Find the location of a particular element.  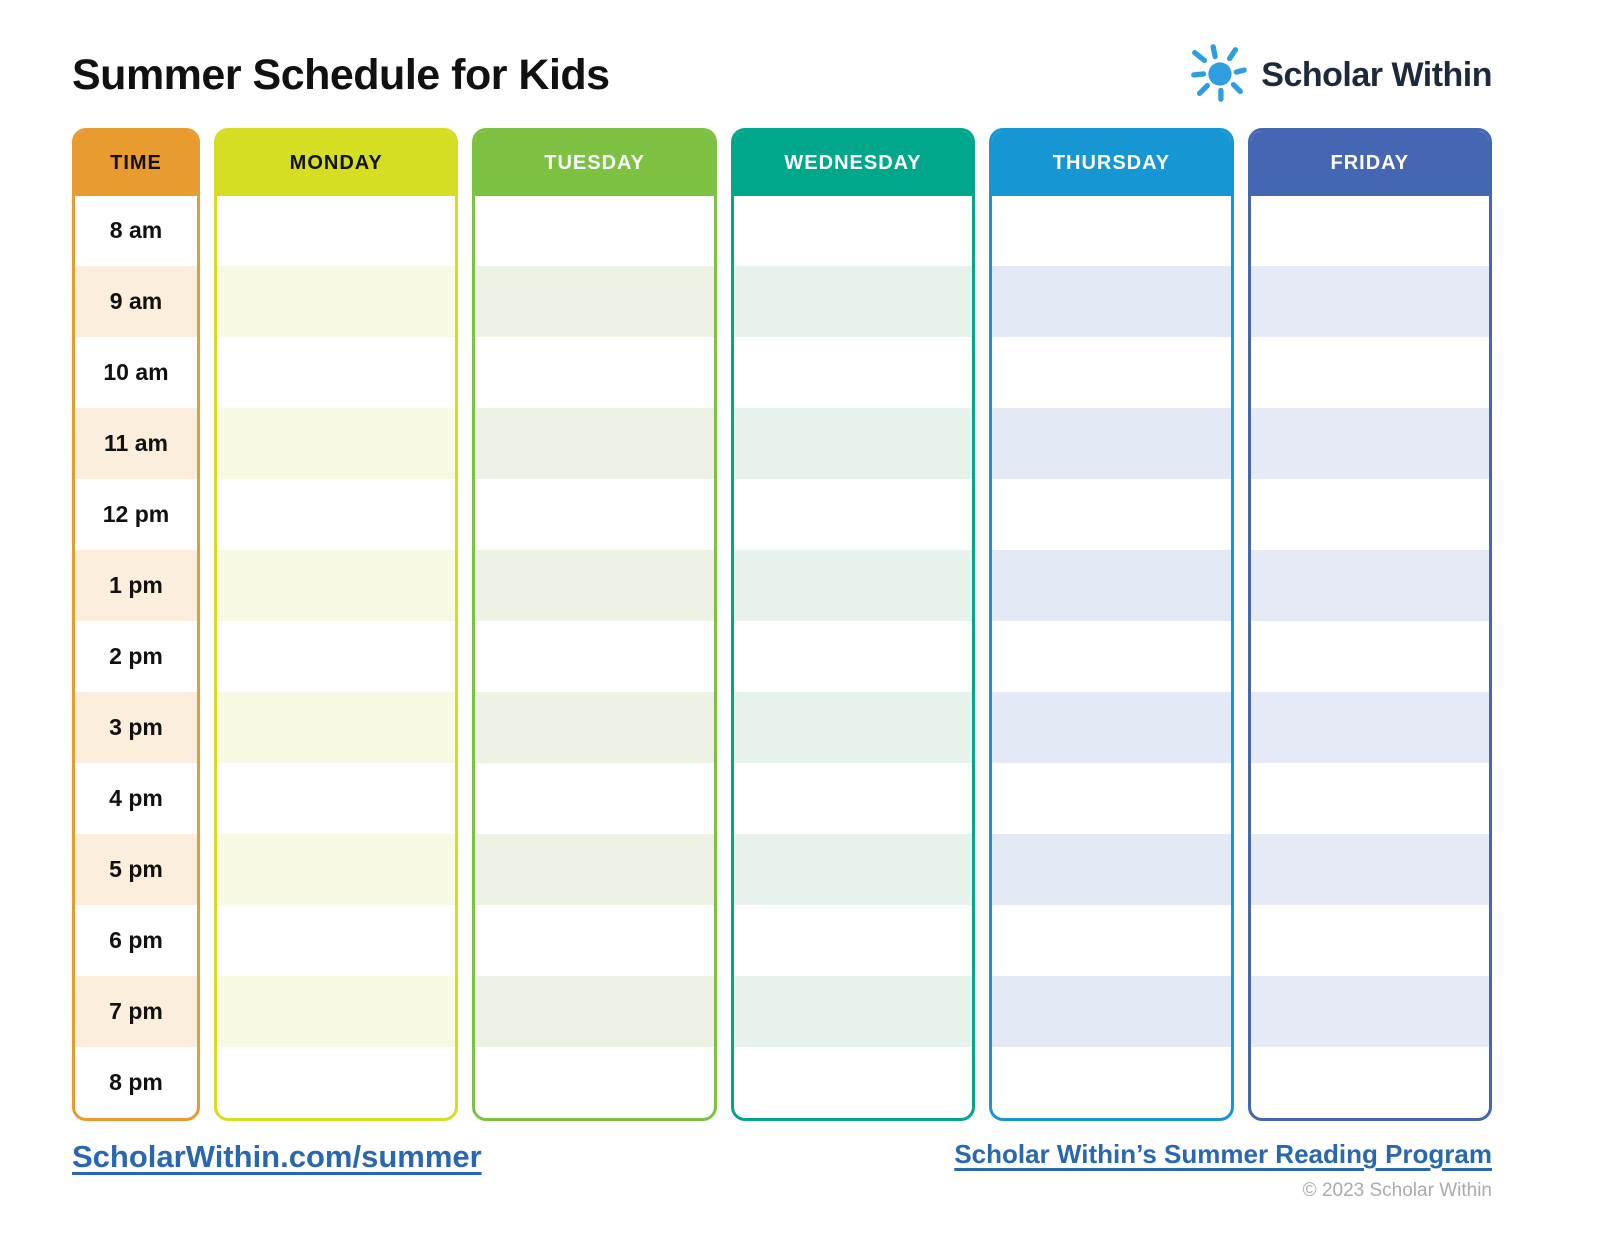

day-header-friday: FRIDAY is located at coordinates (1370, 163).